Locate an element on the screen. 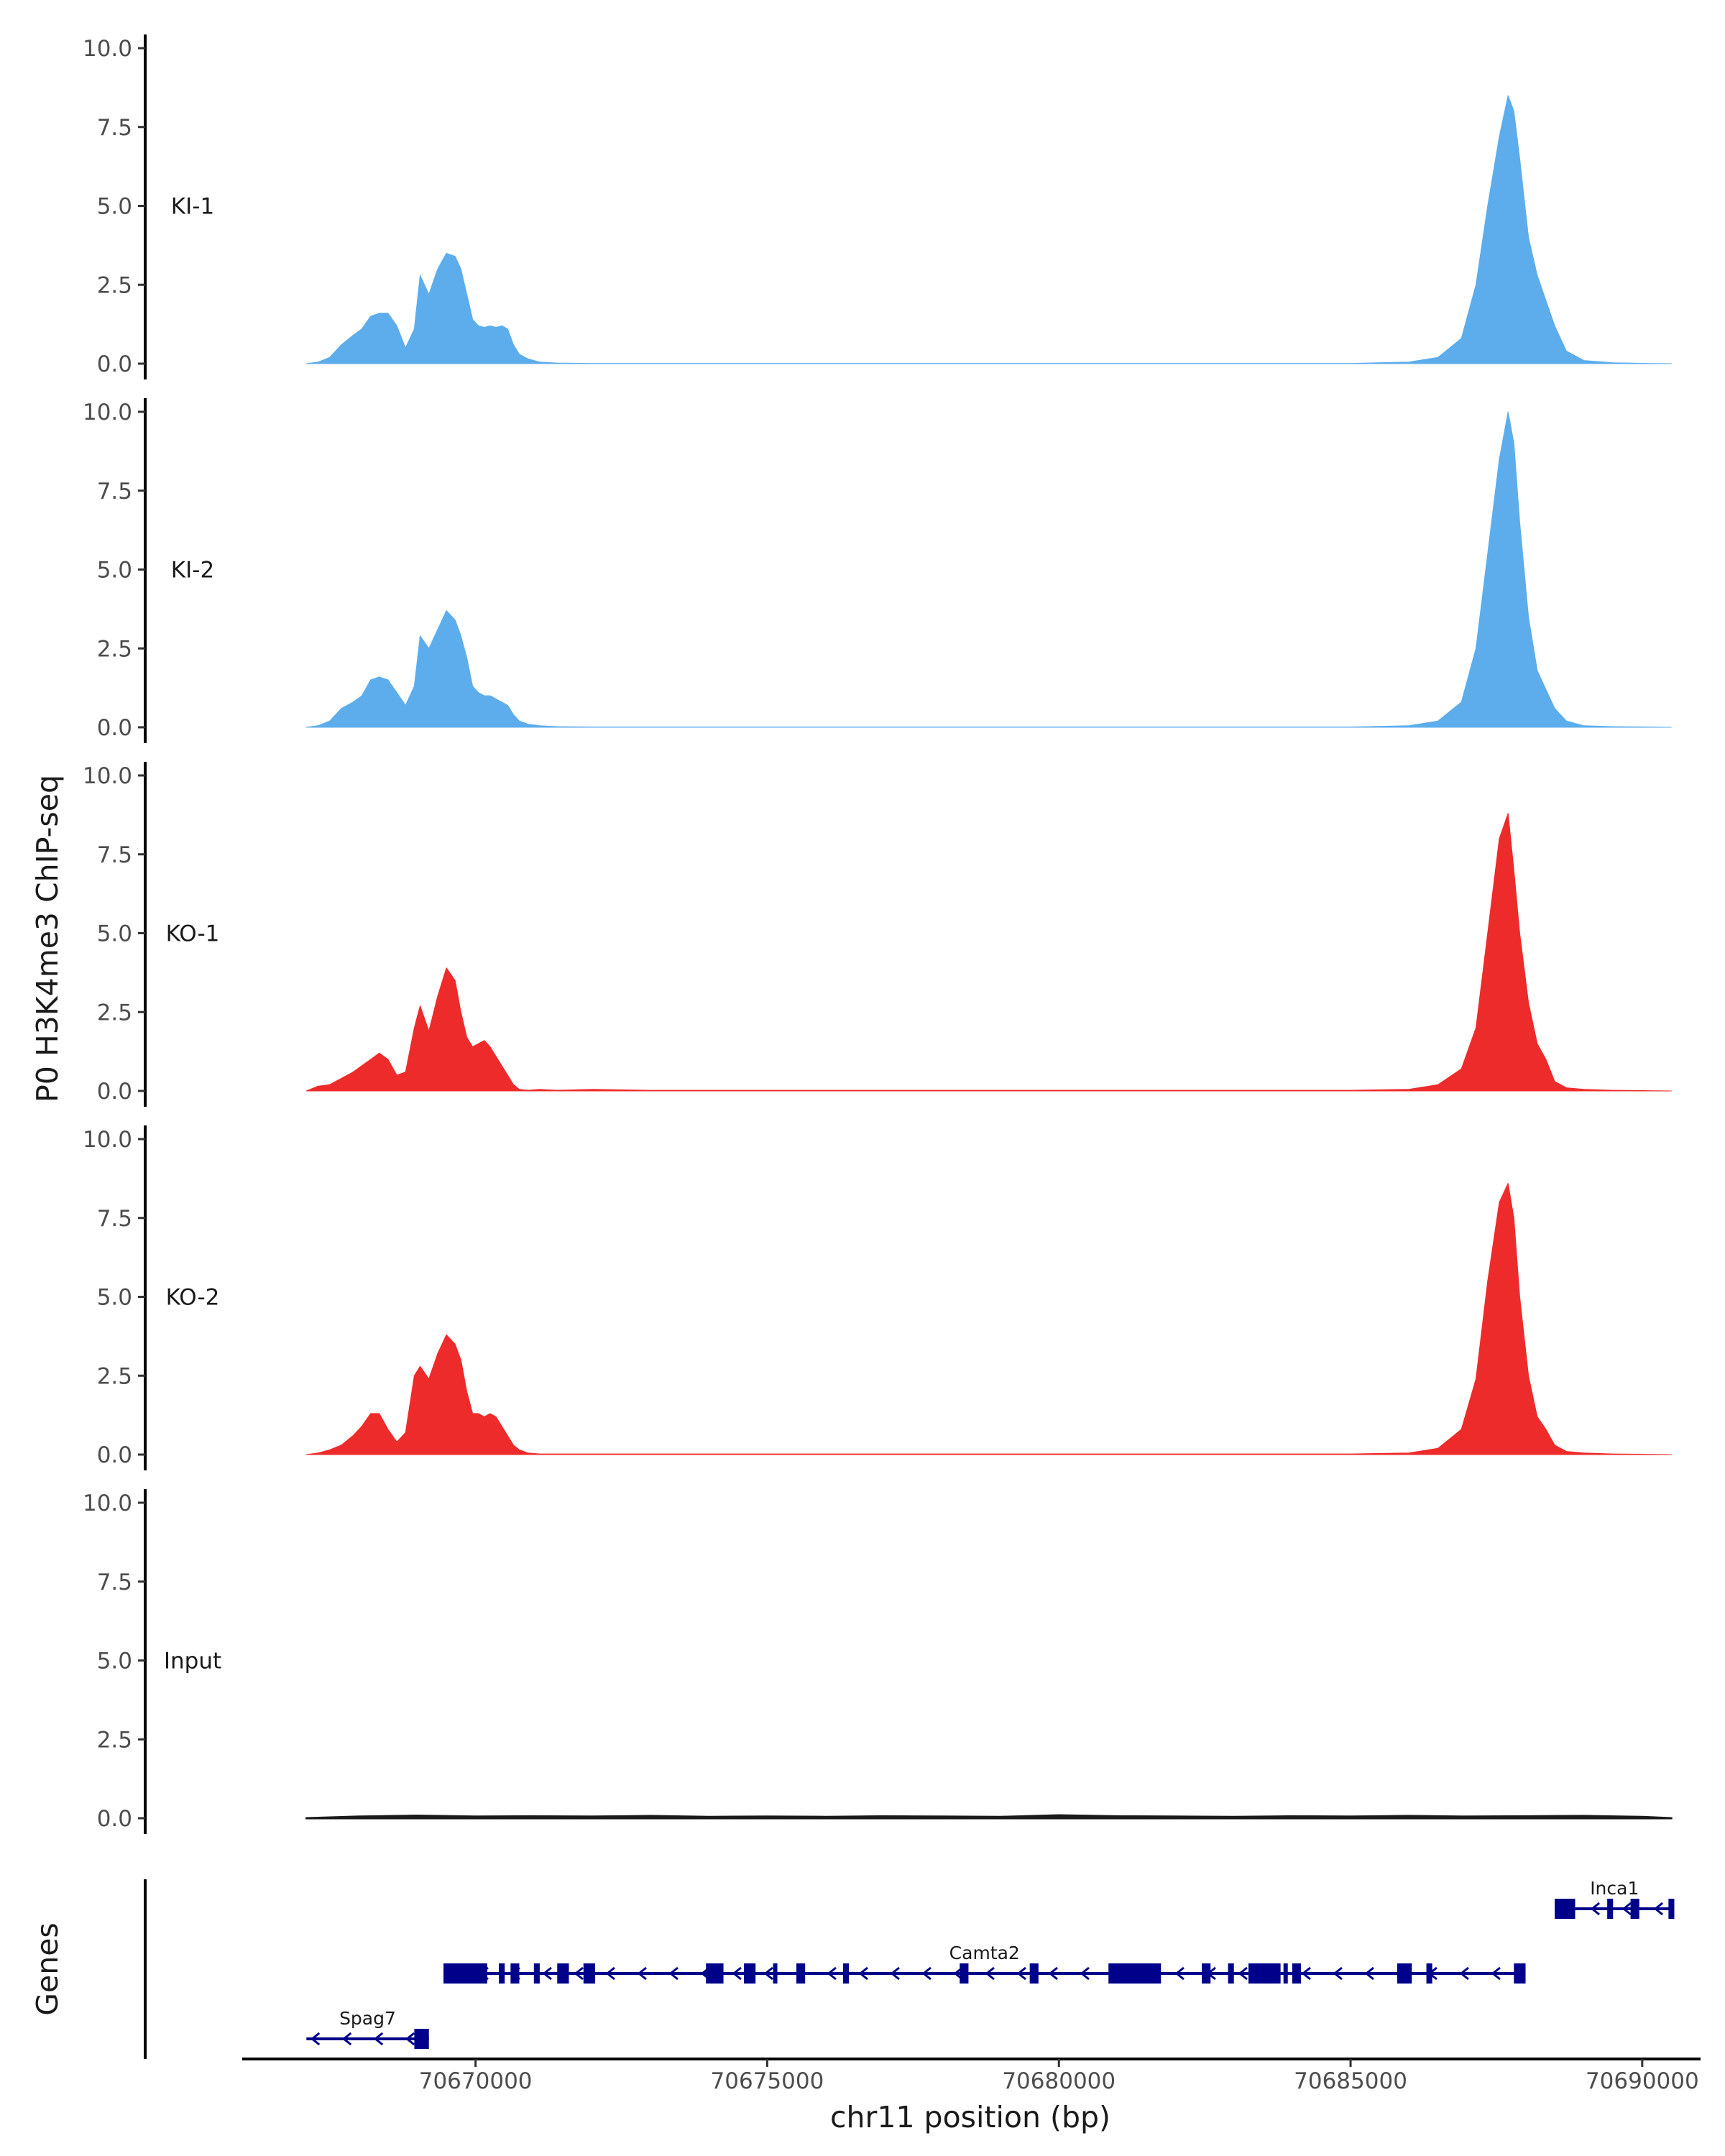  x-tick-label: 70685000 is located at coordinates (1350, 2081).